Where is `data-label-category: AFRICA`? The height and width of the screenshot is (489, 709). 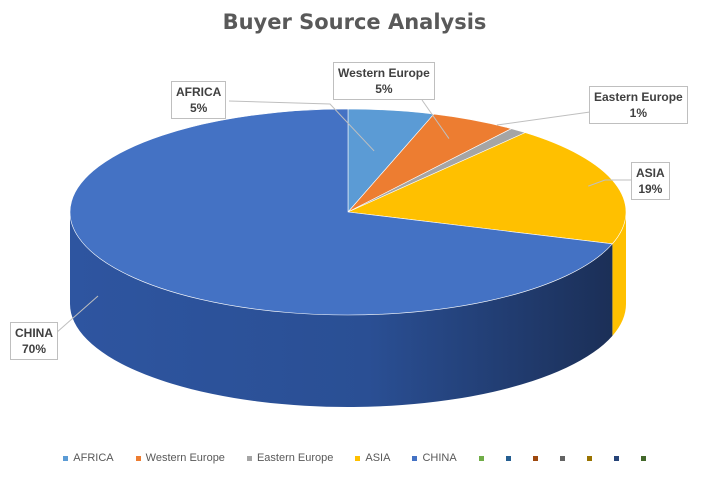
data-label-category: AFRICA is located at coordinates (199, 92).